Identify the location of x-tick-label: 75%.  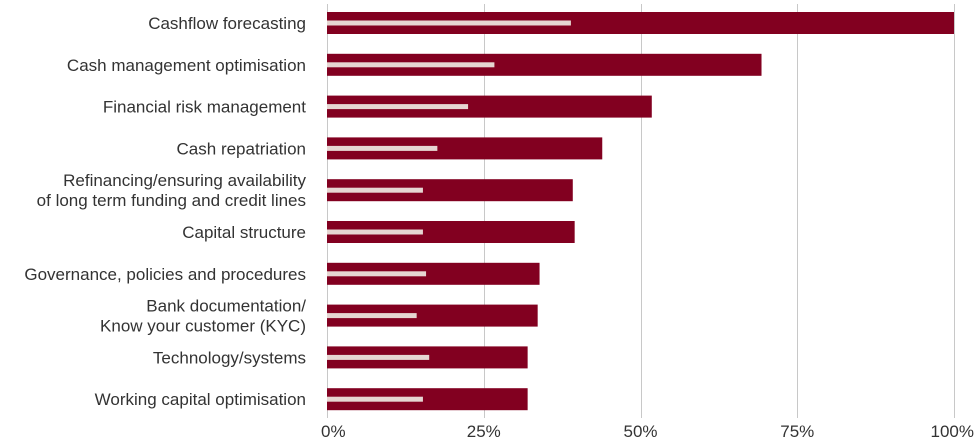
(797, 431).